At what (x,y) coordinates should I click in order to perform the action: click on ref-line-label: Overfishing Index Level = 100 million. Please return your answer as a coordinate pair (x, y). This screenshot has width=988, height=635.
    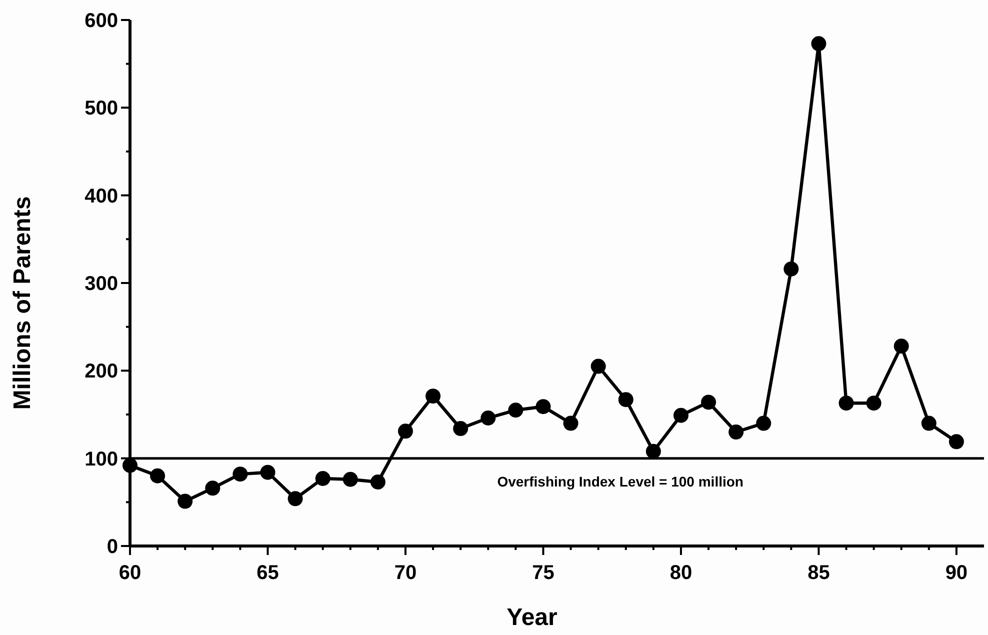
    Looking at the image, I should click on (620, 481).